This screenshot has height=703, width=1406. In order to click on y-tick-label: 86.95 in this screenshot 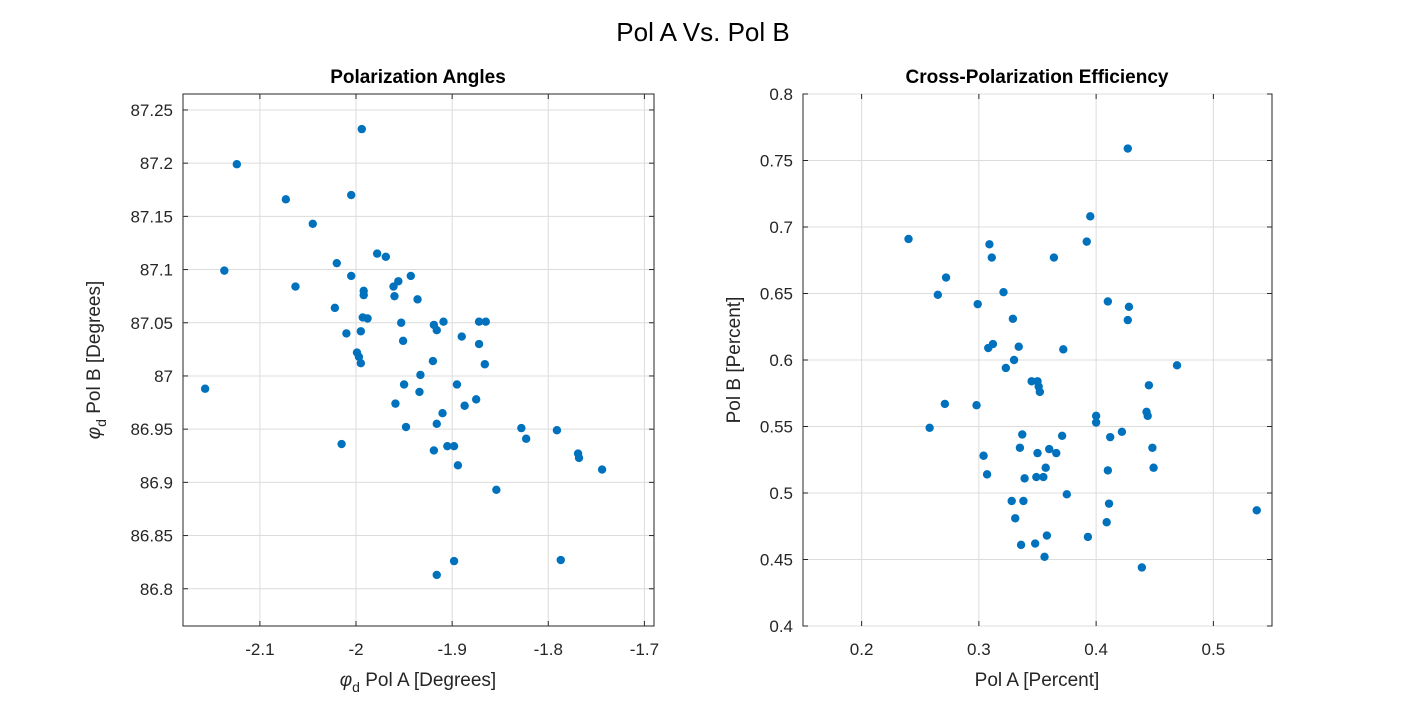, I will do `click(151, 429)`.